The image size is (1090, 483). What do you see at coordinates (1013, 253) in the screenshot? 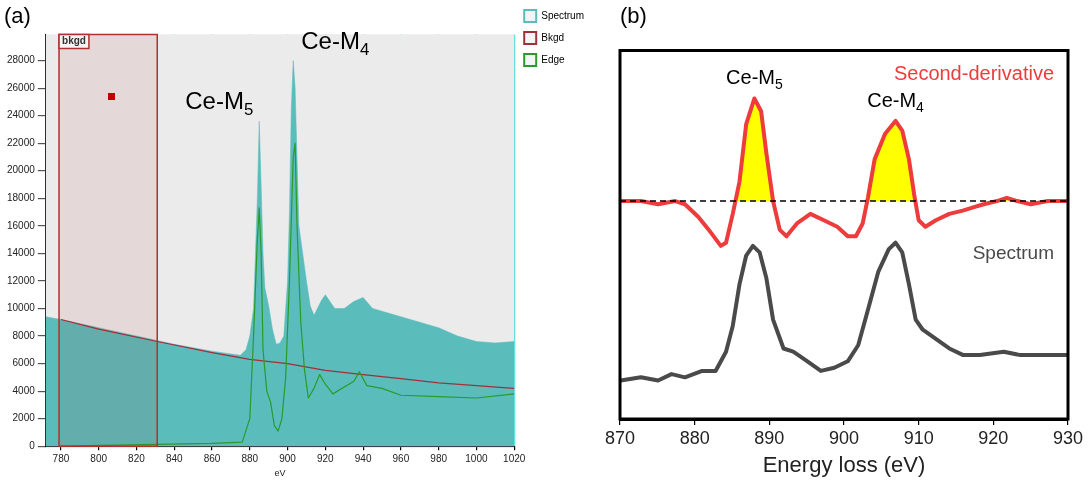
I see `text: Spectrum` at bounding box center [1013, 253].